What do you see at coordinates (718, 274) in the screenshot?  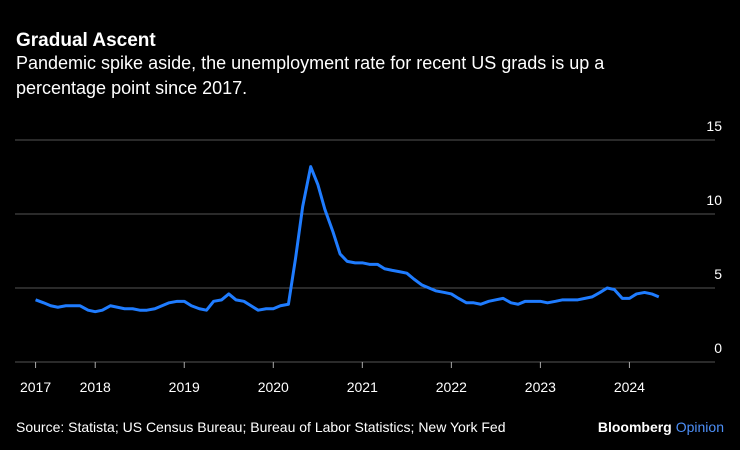 I see `y-tick-label: 5` at bounding box center [718, 274].